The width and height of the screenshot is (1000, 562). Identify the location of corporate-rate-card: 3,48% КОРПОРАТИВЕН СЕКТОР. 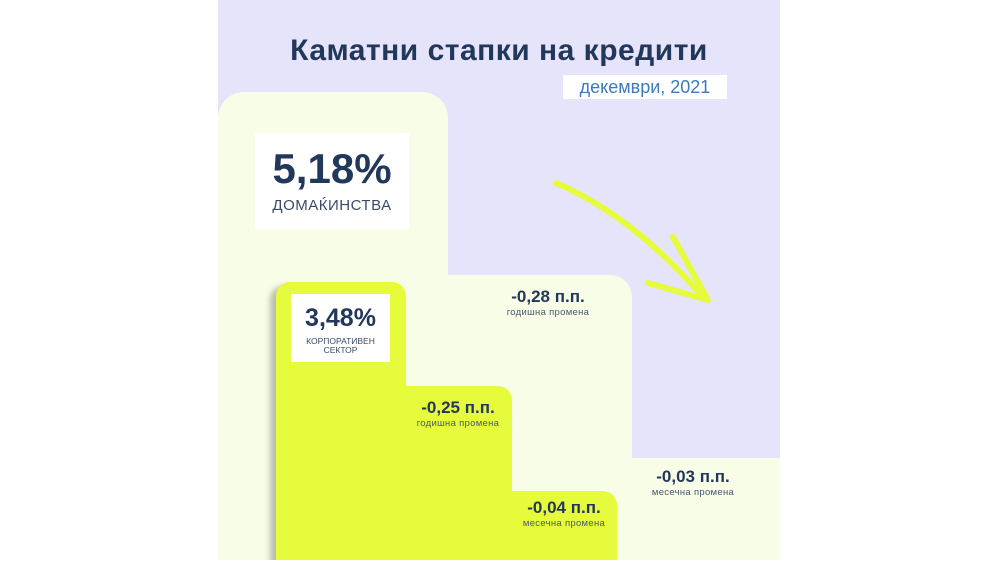
(340, 328).